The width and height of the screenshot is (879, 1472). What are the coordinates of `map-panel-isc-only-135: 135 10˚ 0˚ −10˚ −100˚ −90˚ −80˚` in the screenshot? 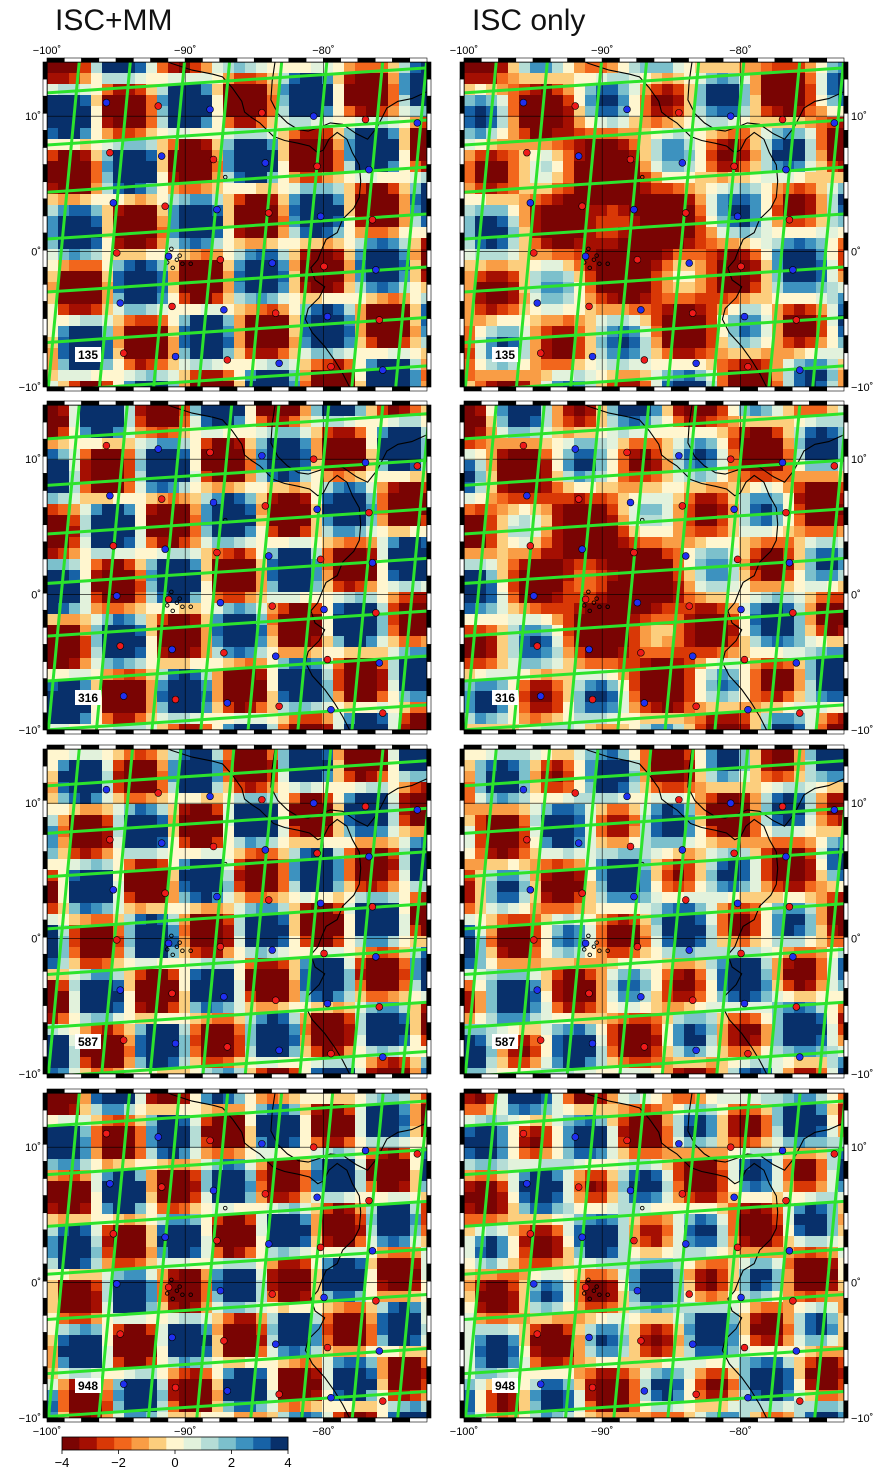 It's located at (662, 219).